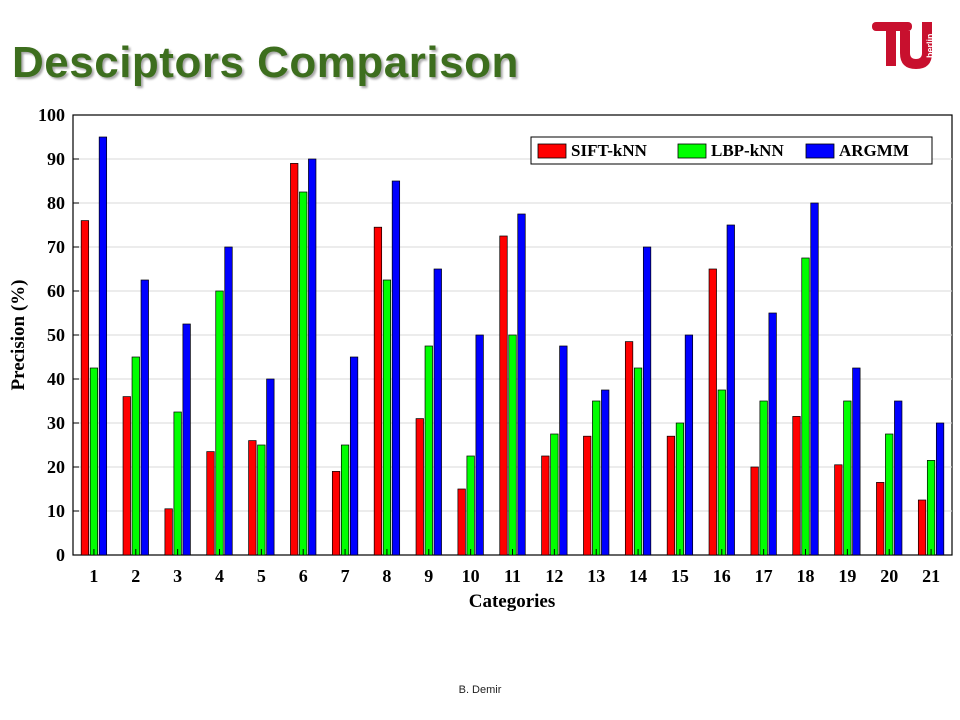 The height and width of the screenshot is (720, 960). Describe the element at coordinates (930, 45) in the screenshot. I see `logo-text: berlin` at that location.